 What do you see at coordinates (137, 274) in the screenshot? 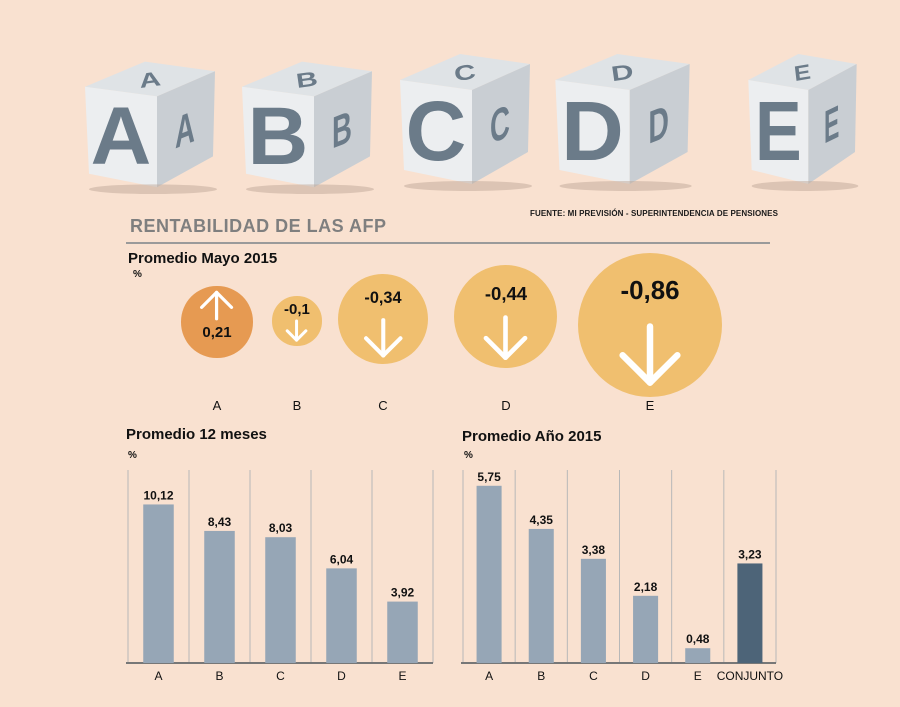
I see `may-unit: %` at bounding box center [137, 274].